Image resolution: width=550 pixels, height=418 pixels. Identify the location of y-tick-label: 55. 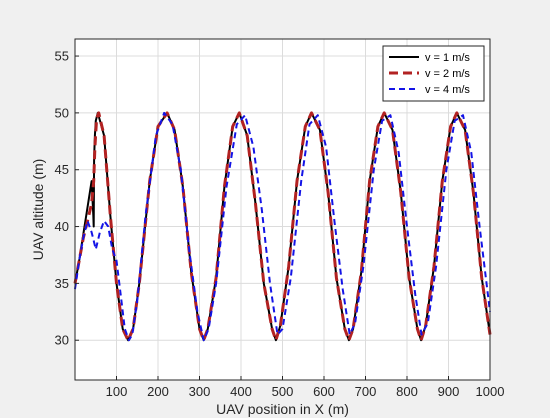
(62, 56).